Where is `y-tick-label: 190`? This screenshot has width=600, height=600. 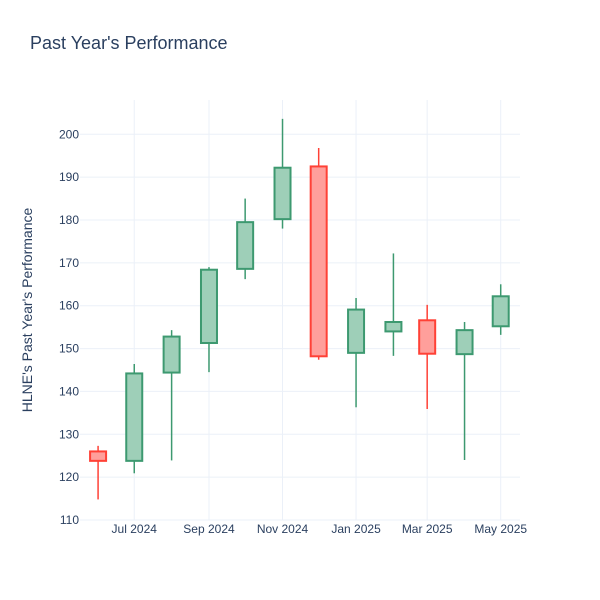 y-tick-label: 190 is located at coordinates (69, 177).